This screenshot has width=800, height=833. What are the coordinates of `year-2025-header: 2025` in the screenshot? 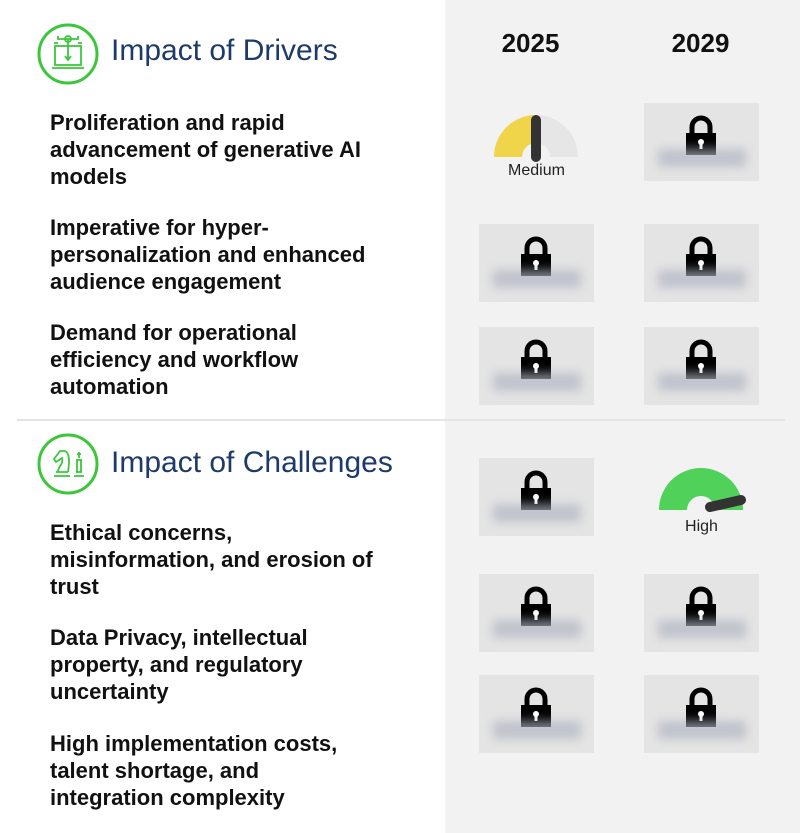 It's located at (530, 43).